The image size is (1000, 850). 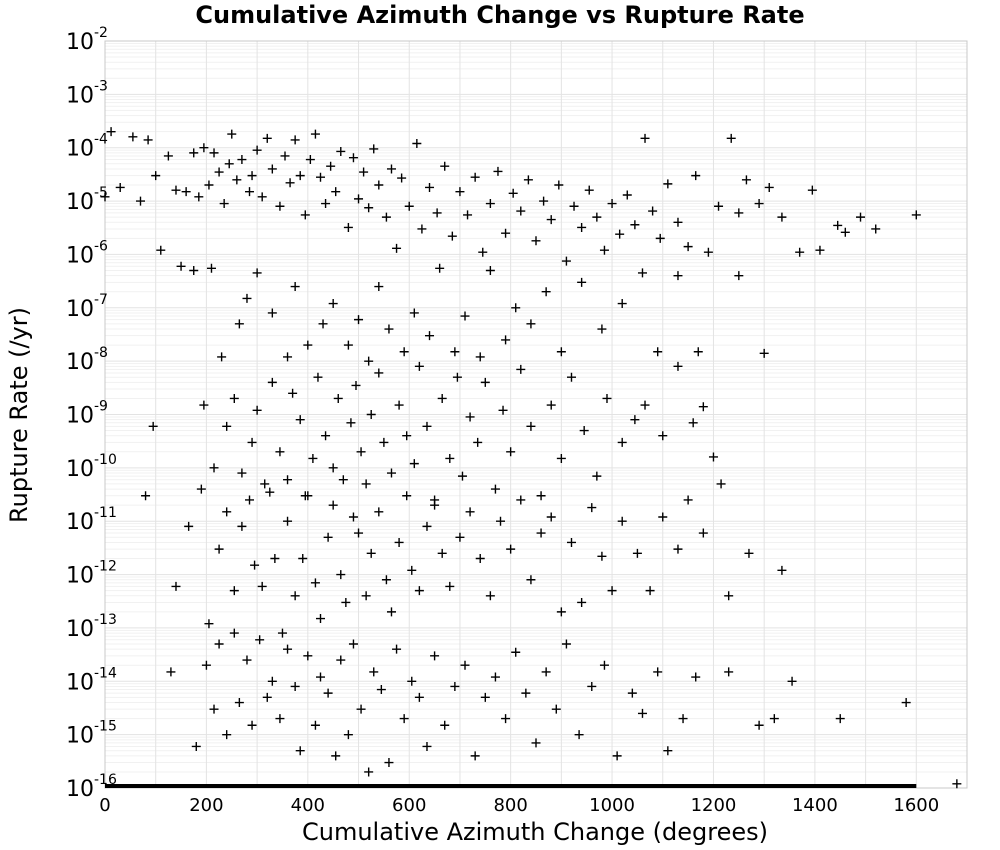 I want to click on y-tick-label: 10⁻⁹, so click(x=87, y=414).